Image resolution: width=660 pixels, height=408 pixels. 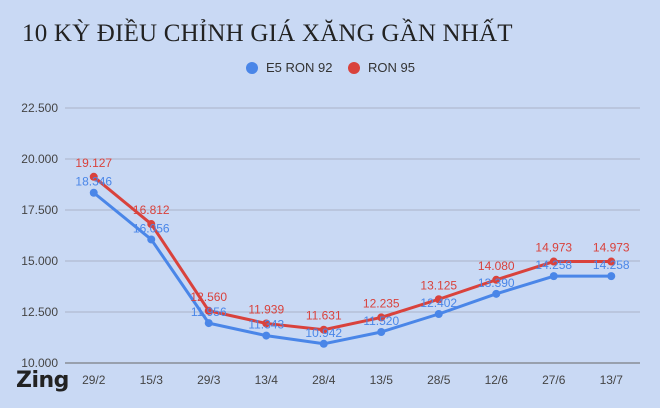 I want to click on data-label: 11.956, so click(x=209, y=312).